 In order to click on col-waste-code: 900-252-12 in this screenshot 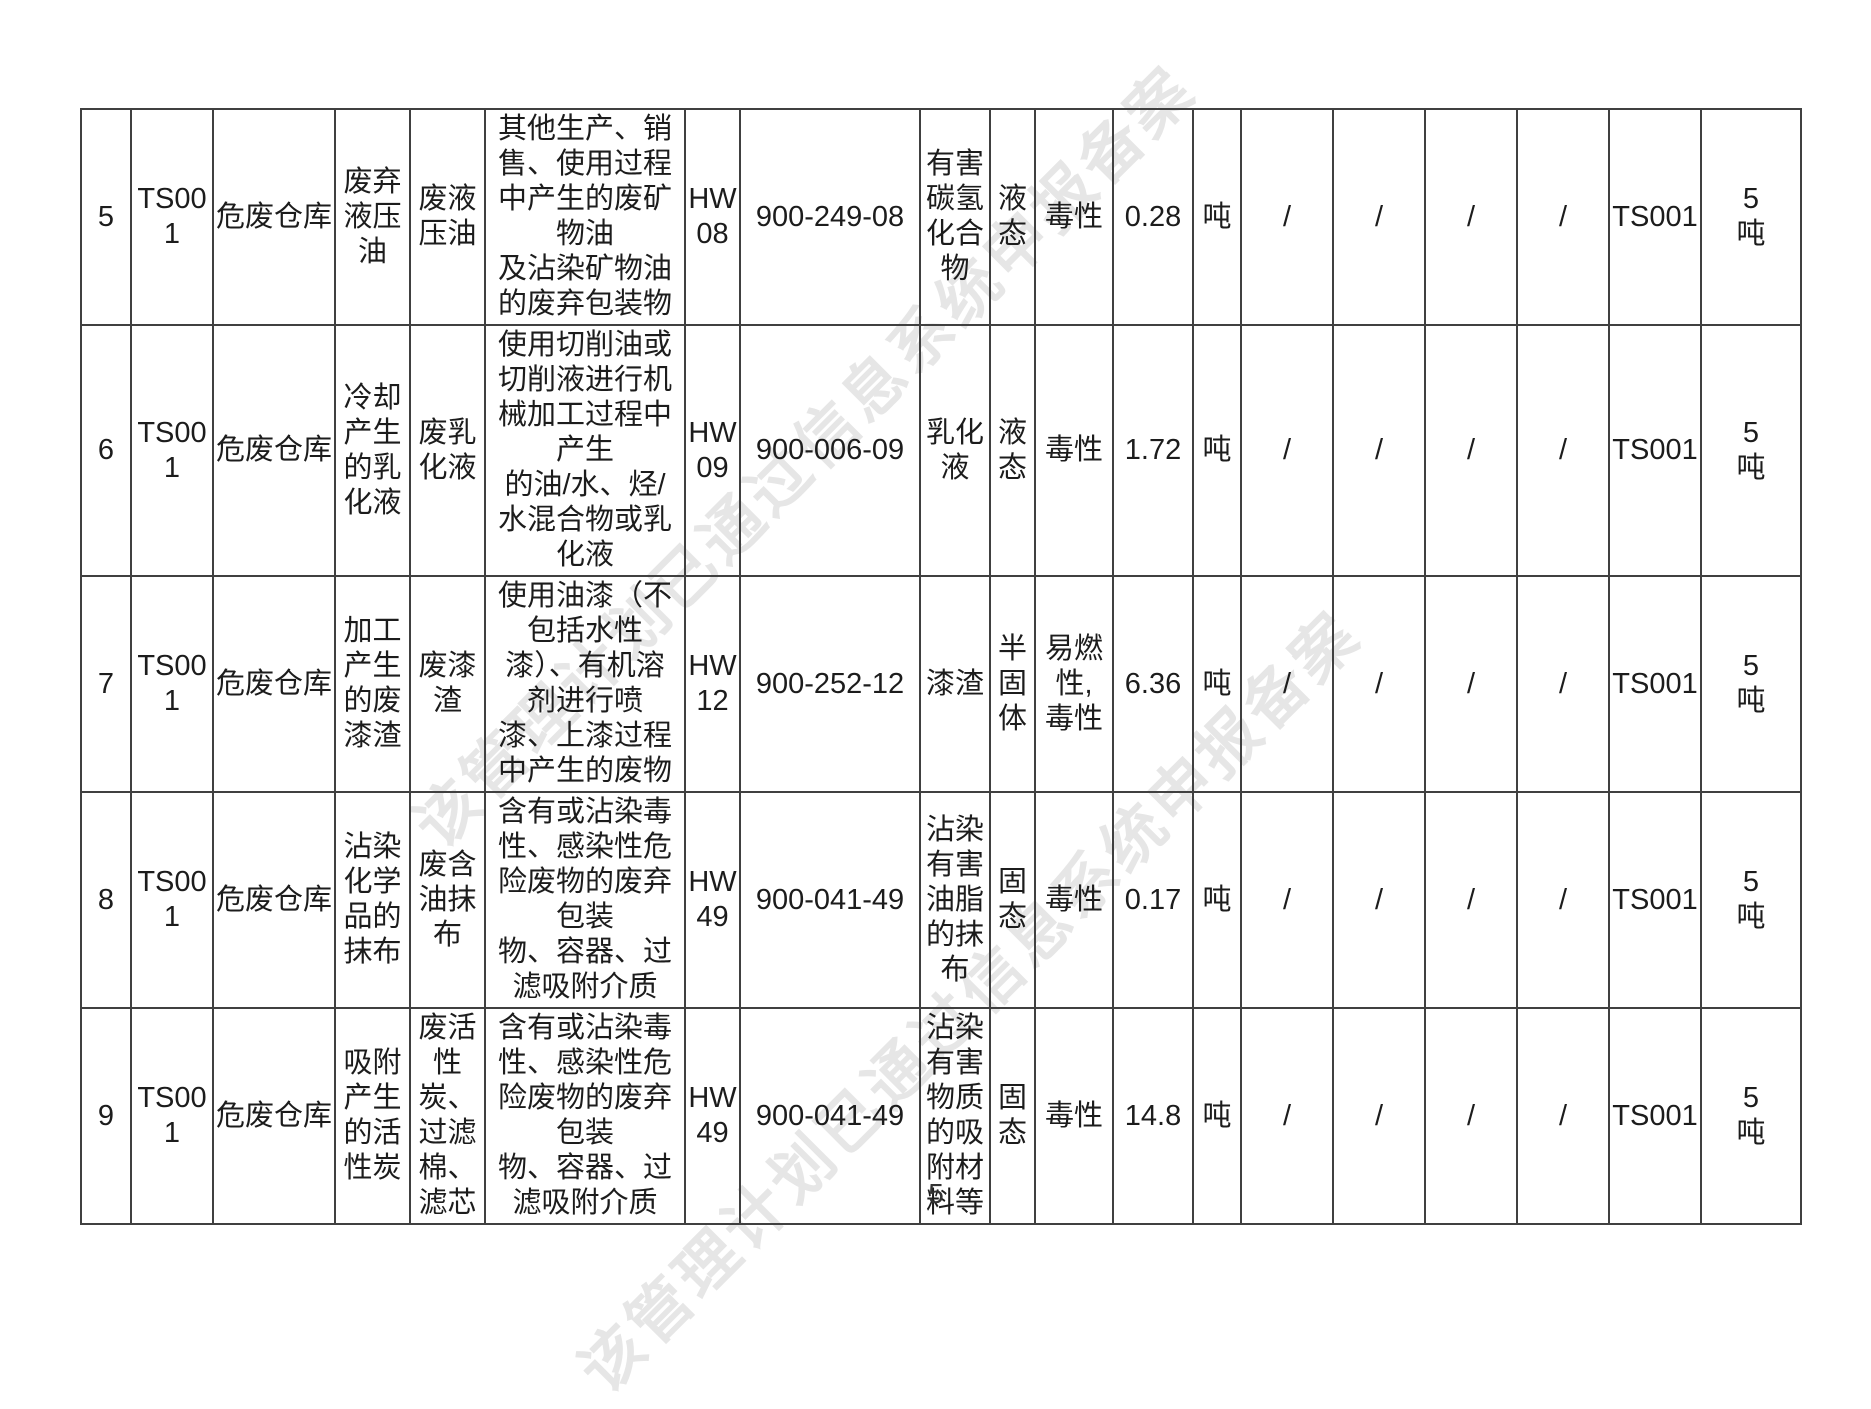, I will do `click(830, 684)`.